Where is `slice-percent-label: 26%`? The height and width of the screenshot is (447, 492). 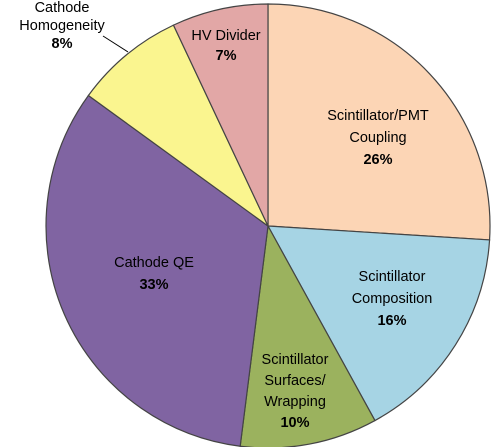
slice-percent-label: 26% is located at coordinates (377, 160).